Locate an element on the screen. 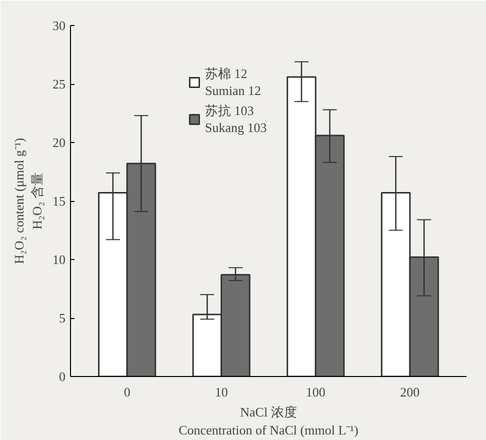 The width and height of the screenshot is (486, 440). x-tick-label: 0 is located at coordinates (127, 392).